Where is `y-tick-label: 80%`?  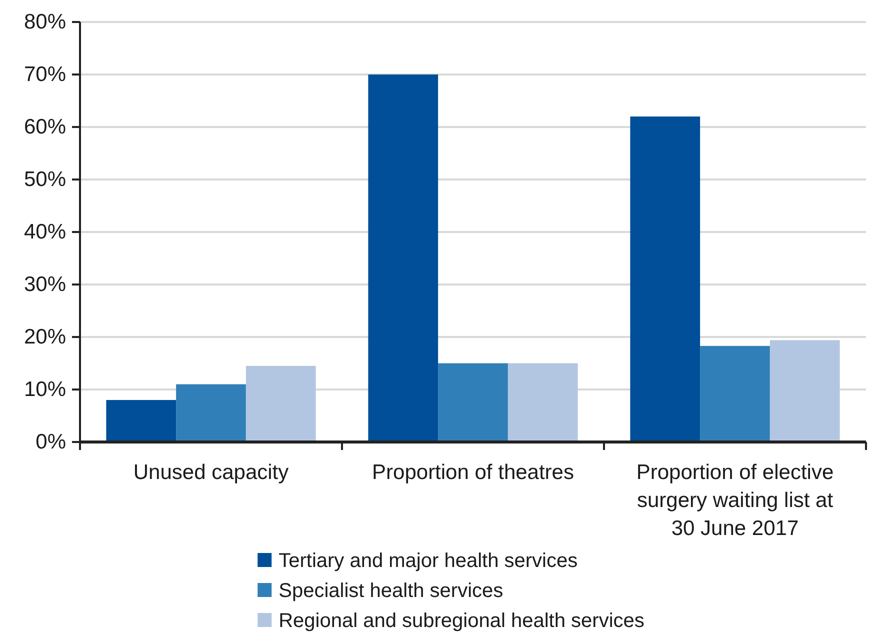
y-tick-label: 80% is located at coordinates (45, 22).